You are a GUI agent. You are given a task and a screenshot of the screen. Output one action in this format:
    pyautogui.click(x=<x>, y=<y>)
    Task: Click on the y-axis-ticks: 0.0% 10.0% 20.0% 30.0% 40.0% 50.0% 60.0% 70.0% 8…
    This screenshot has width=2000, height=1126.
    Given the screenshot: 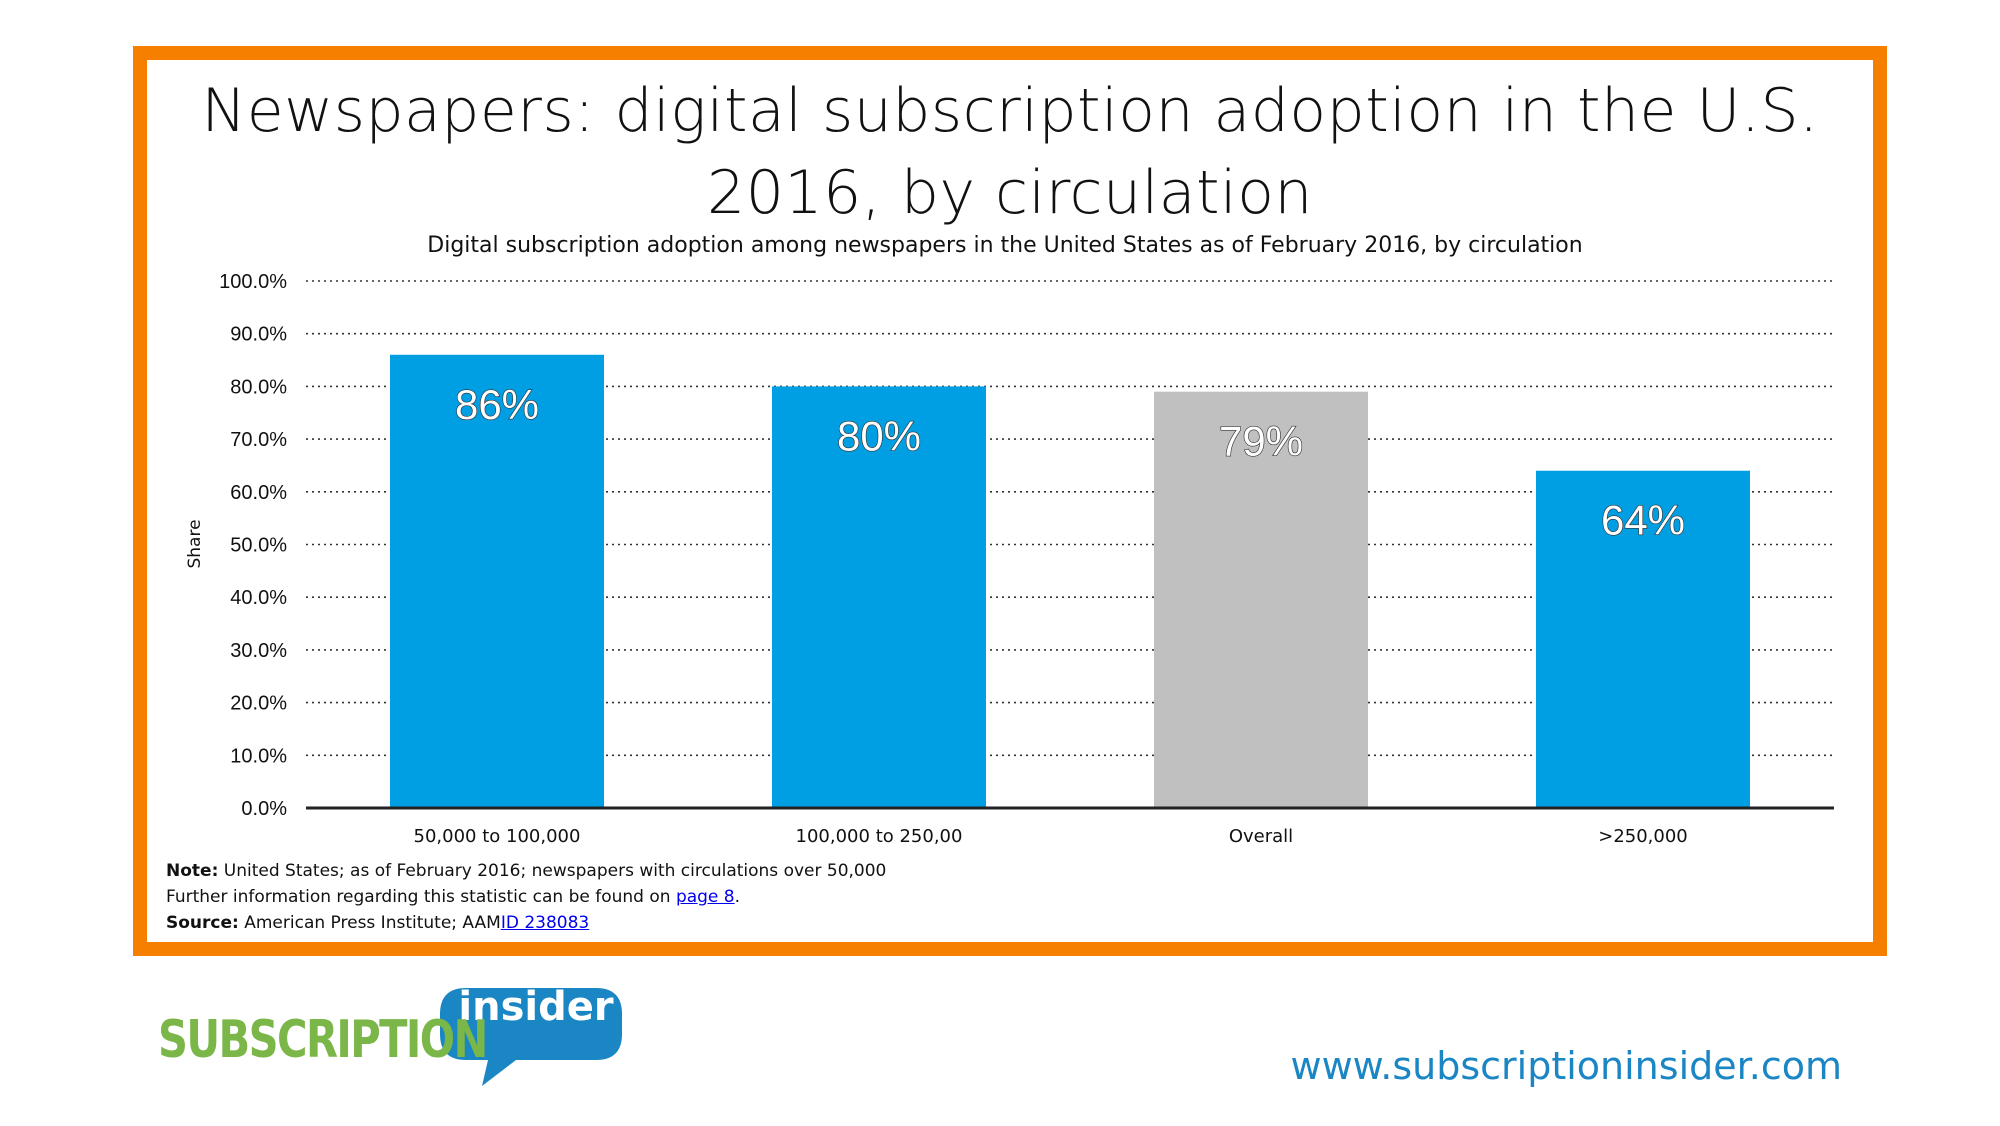 What is the action you would take?
    pyautogui.click(x=253, y=545)
    